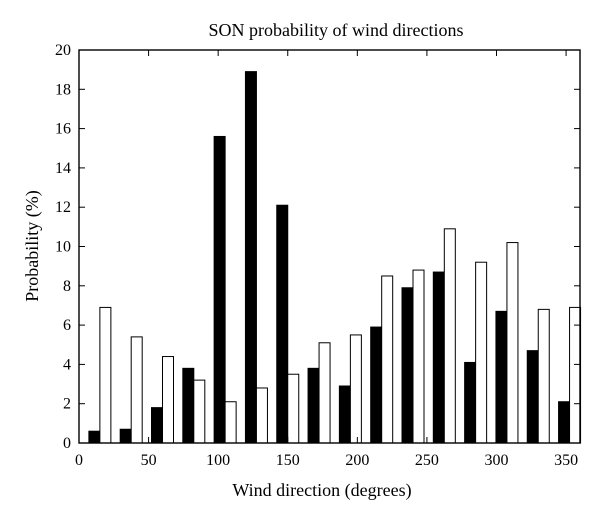  I want to click on y-tick-label-2: 4, so click(67, 364).